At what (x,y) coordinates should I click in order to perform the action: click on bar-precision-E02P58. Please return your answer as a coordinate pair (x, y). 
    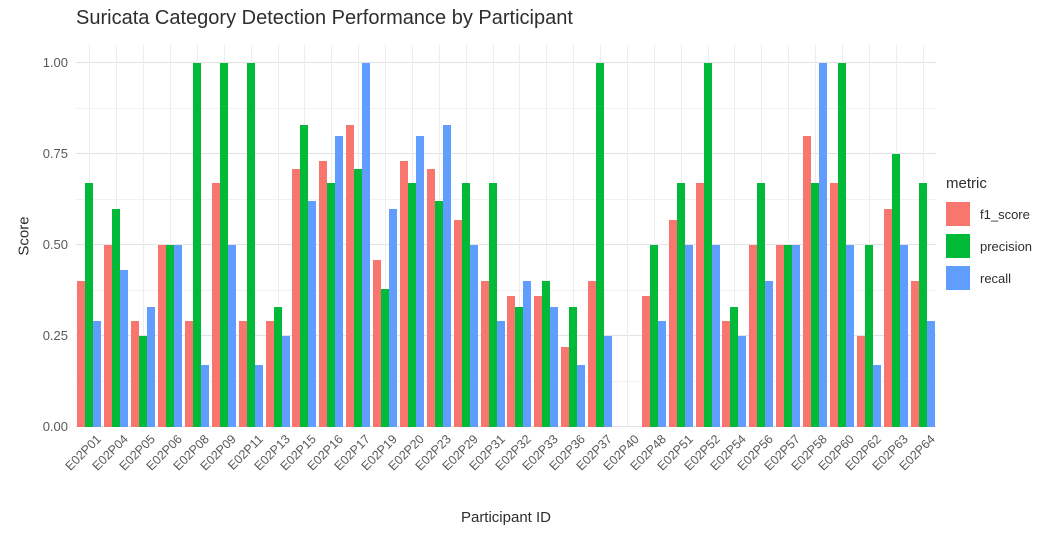
    Looking at the image, I should click on (815, 305).